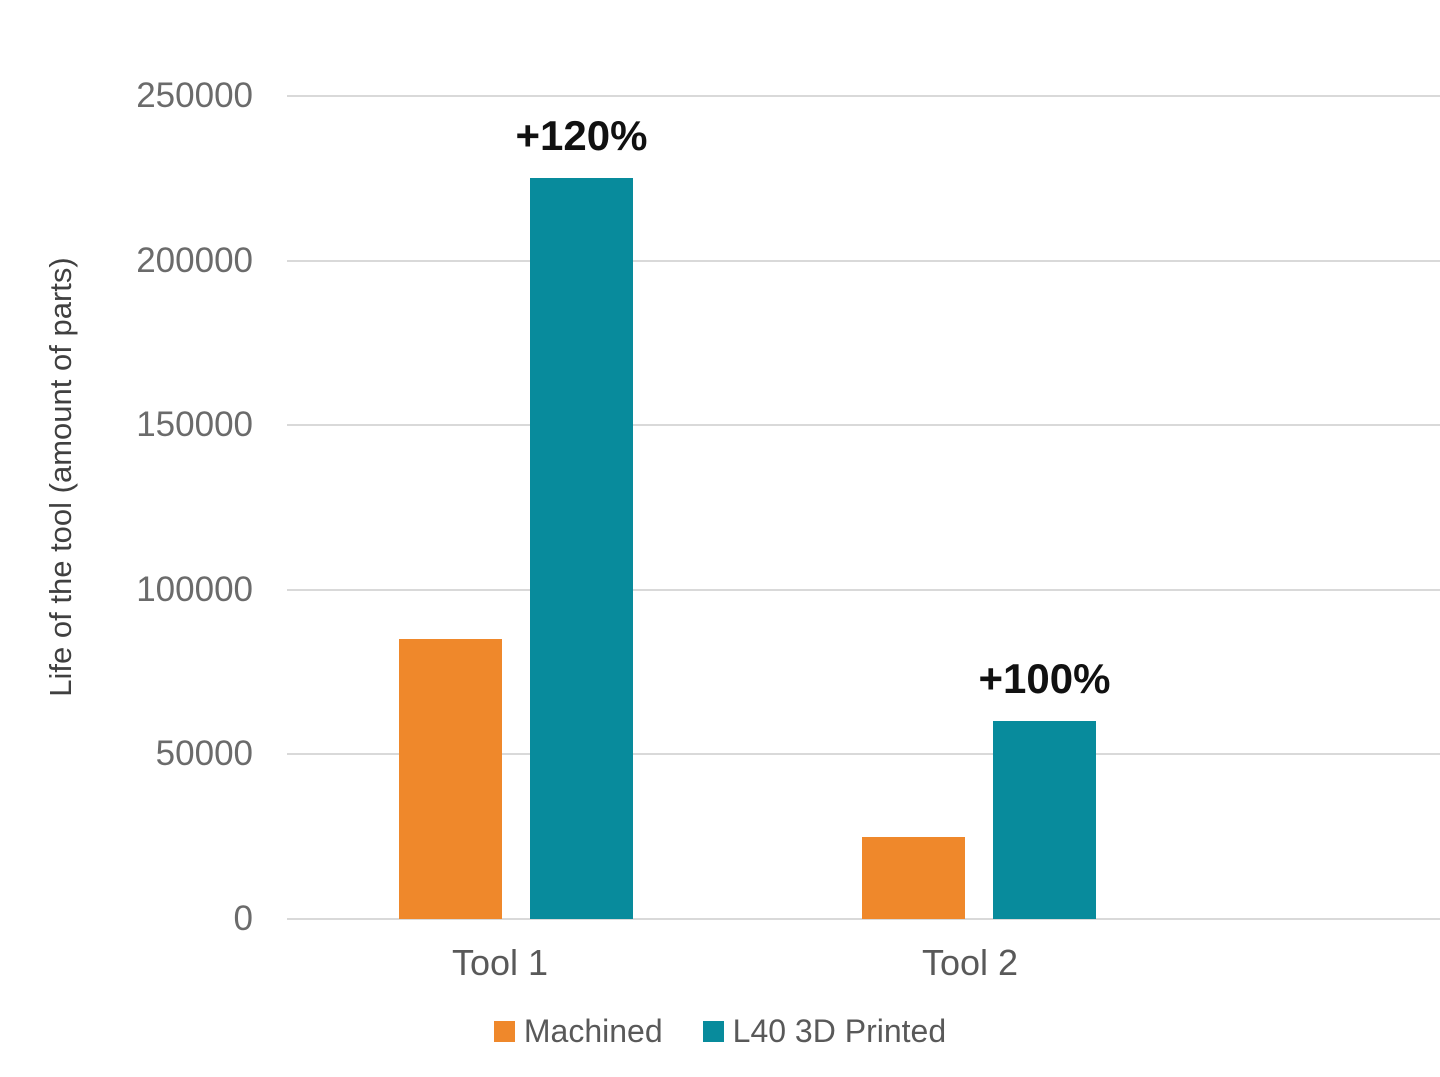 The width and height of the screenshot is (1440, 1077). I want to click on y-axis-title: Life of the tool (amount of parts), so click(60, 477).